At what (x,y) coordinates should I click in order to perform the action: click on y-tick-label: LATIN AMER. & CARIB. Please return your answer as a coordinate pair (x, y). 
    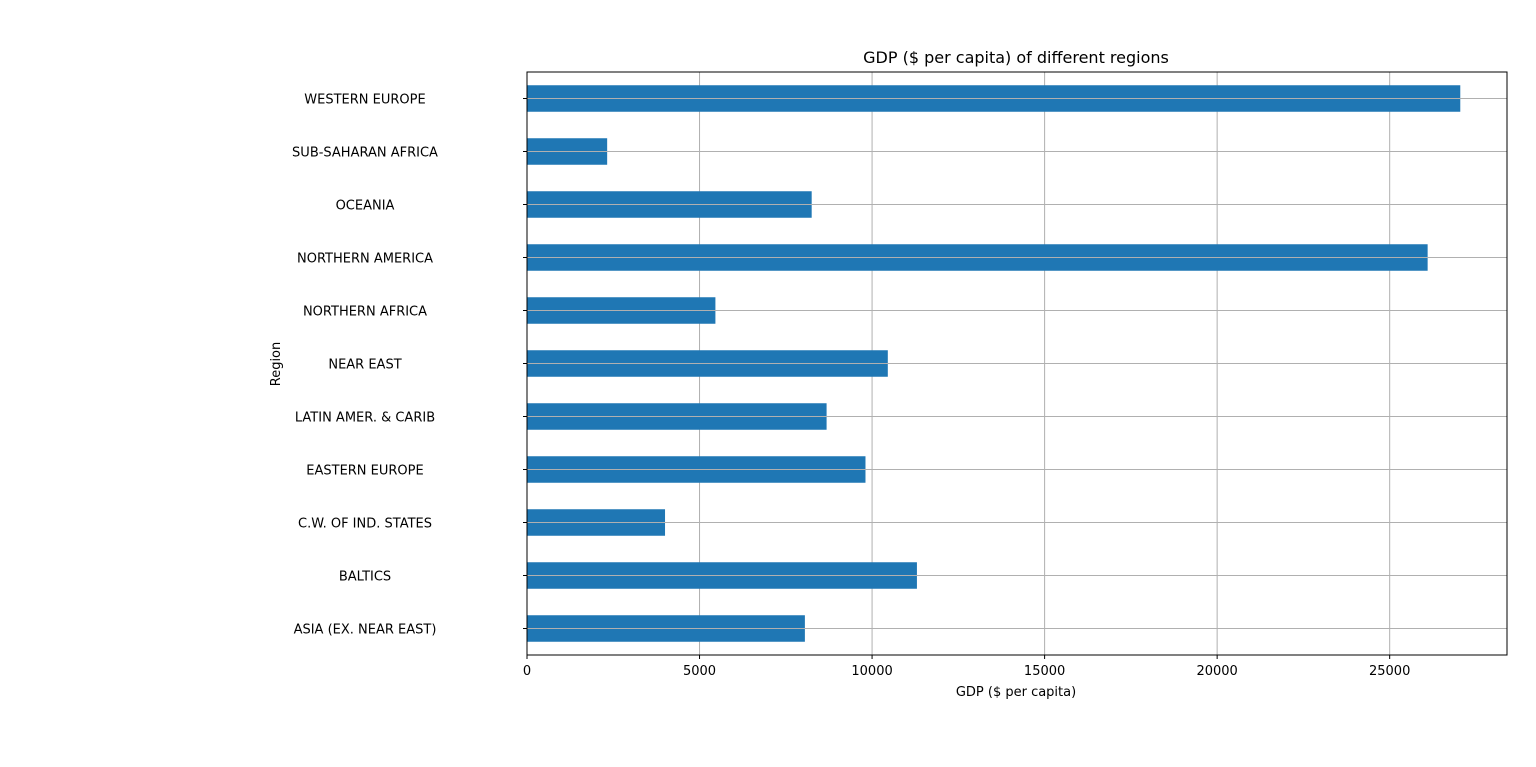
    Looking at the image, I should click on (365, 418).